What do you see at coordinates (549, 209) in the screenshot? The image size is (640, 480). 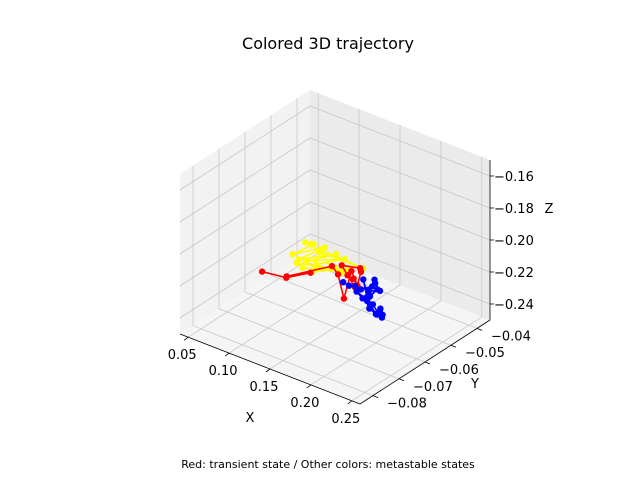 I see `z-axis-label: Z` at bounding box center [549, 209].